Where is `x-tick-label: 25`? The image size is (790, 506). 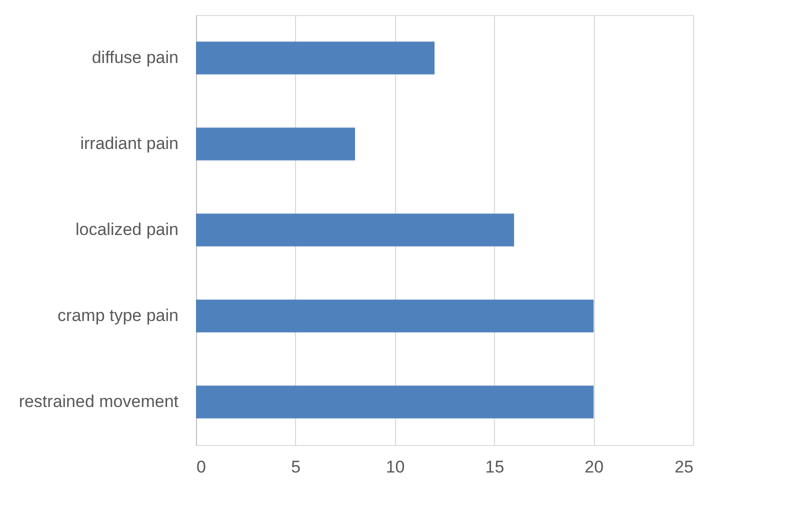 x-tick-label: 25 is located at coordinates (684, 467).